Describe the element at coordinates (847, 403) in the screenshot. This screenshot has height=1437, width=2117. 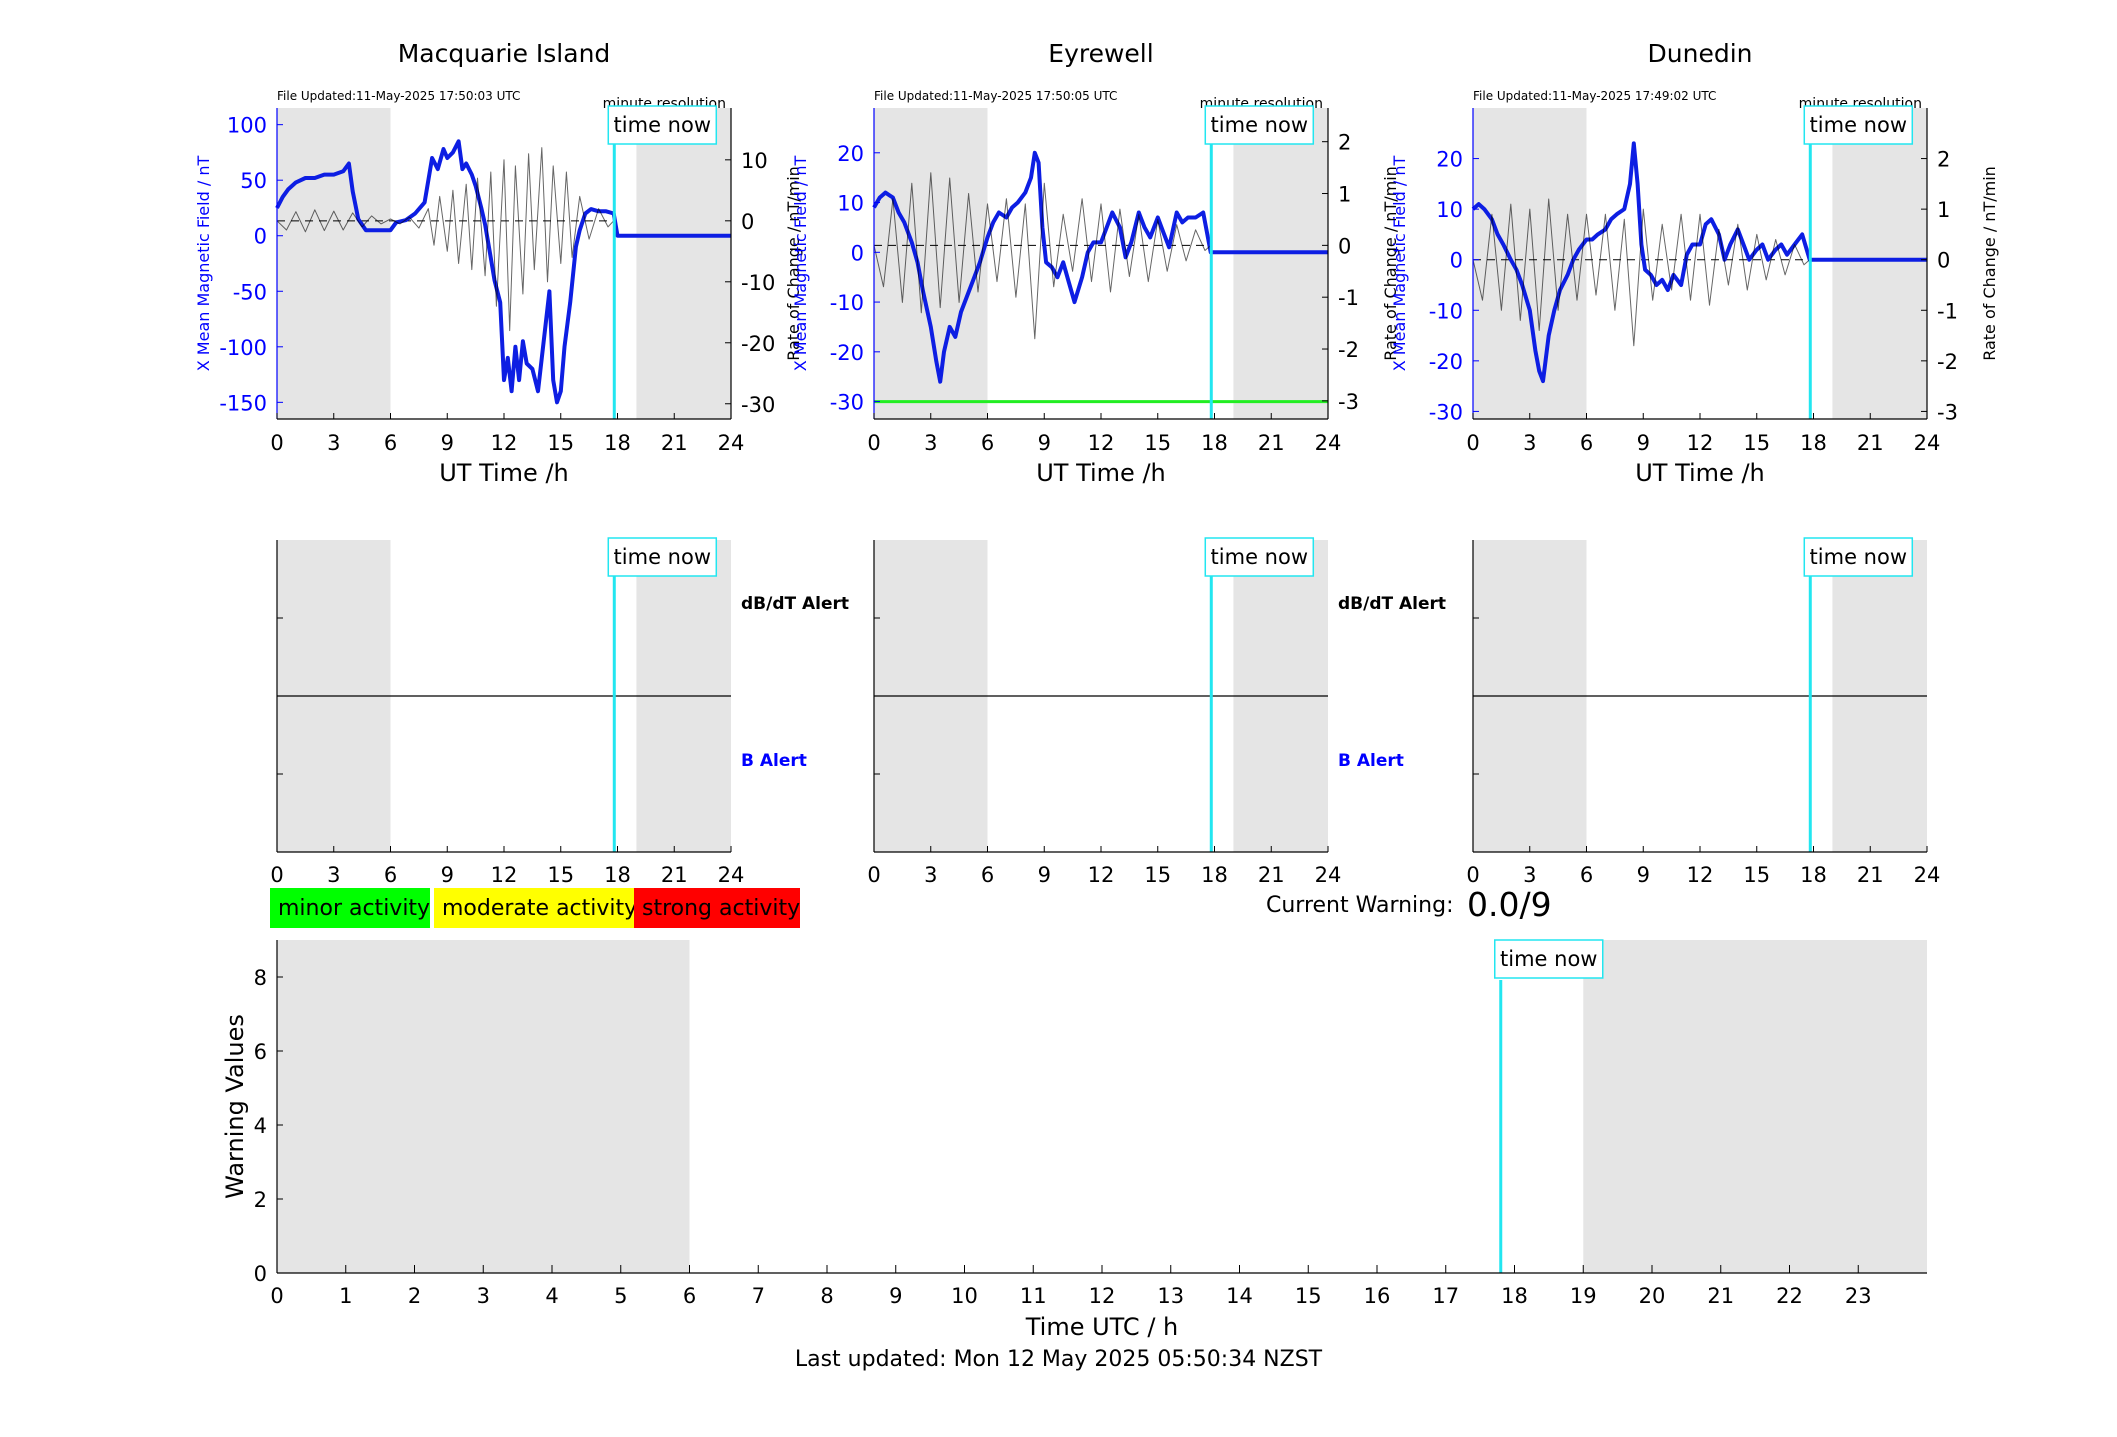
I see `y-left-tick-label: -30` at that location.